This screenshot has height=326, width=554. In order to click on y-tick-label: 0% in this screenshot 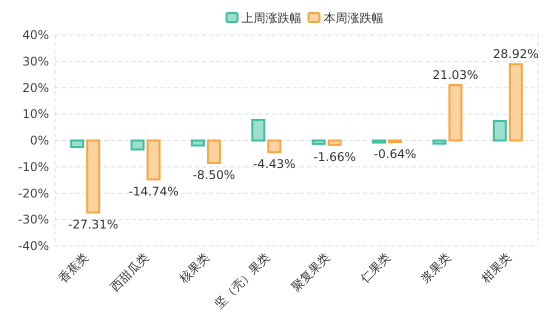, I will do `click(39, 141)`.